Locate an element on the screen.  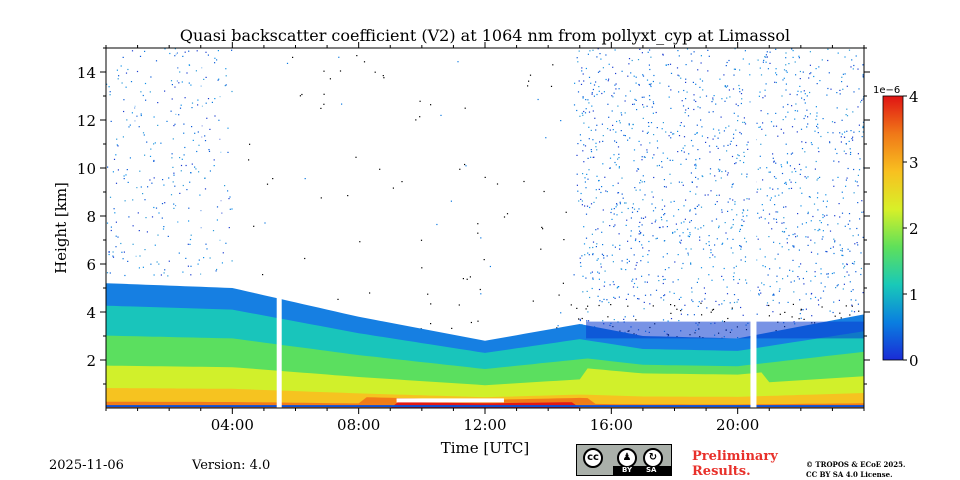
y-tick-label: 10 is located at coordinates (86, 169).